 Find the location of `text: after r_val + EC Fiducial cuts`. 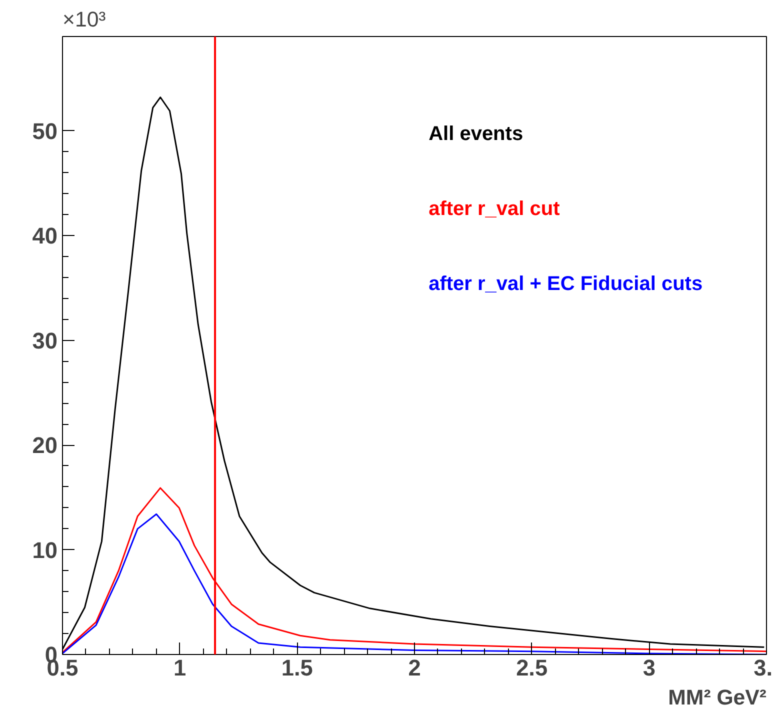

text: after r_val + EC Fiducial cuts is located at coordinates (565, 283).